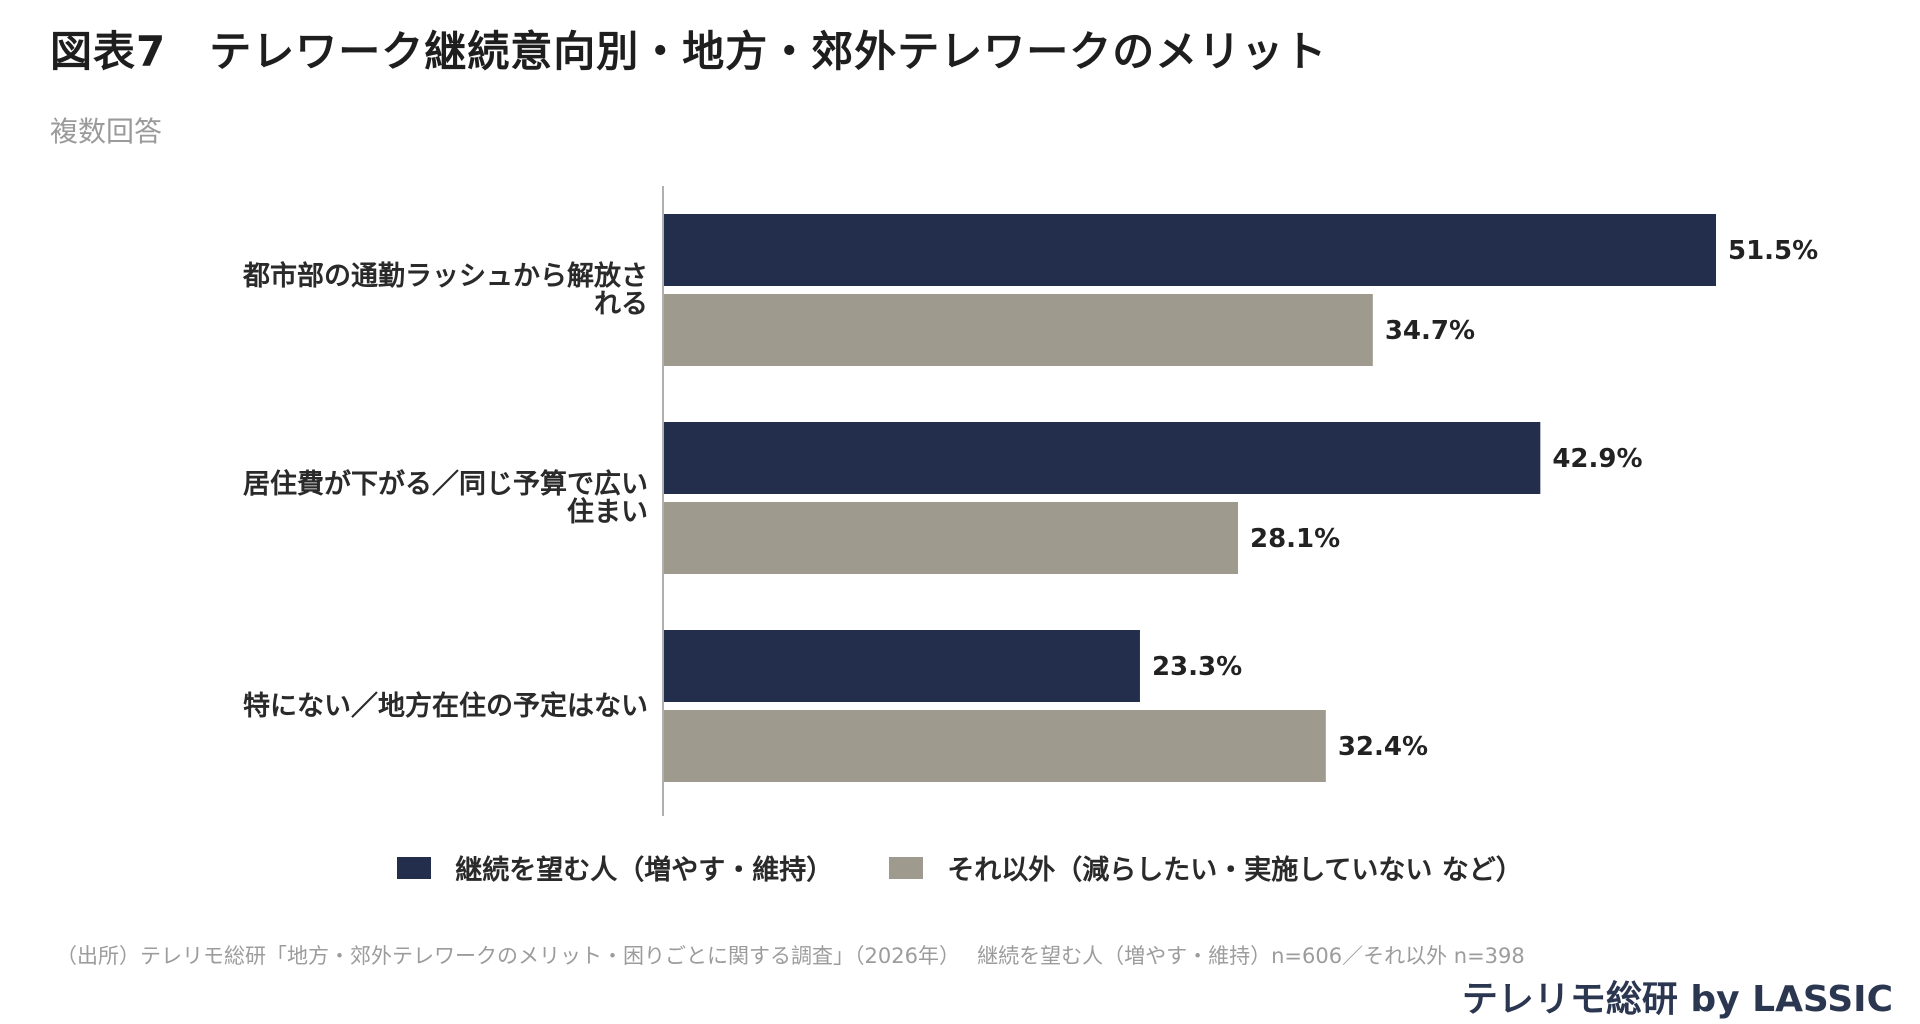 This screenshot has width=1920, height=1024. What do you see at coordinates (1597, 459) in the screenshot?
I see `value-label-1-2: 42.9%` at bounding box center [1597, 459].